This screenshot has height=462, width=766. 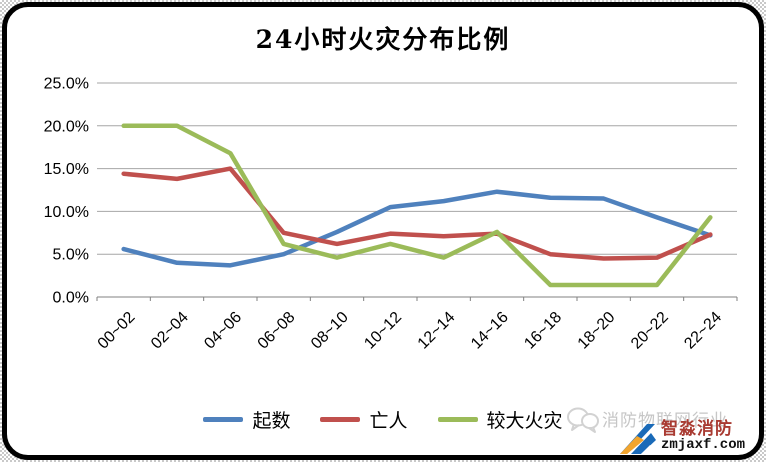 I want to click on y-tick-label: 10.0%, so click(x=66, y=212).